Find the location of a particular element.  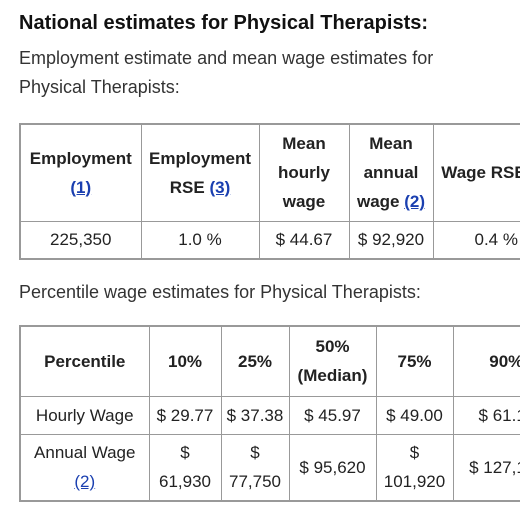

row-label: Hourly Wage is located at coordinates (84, 415).